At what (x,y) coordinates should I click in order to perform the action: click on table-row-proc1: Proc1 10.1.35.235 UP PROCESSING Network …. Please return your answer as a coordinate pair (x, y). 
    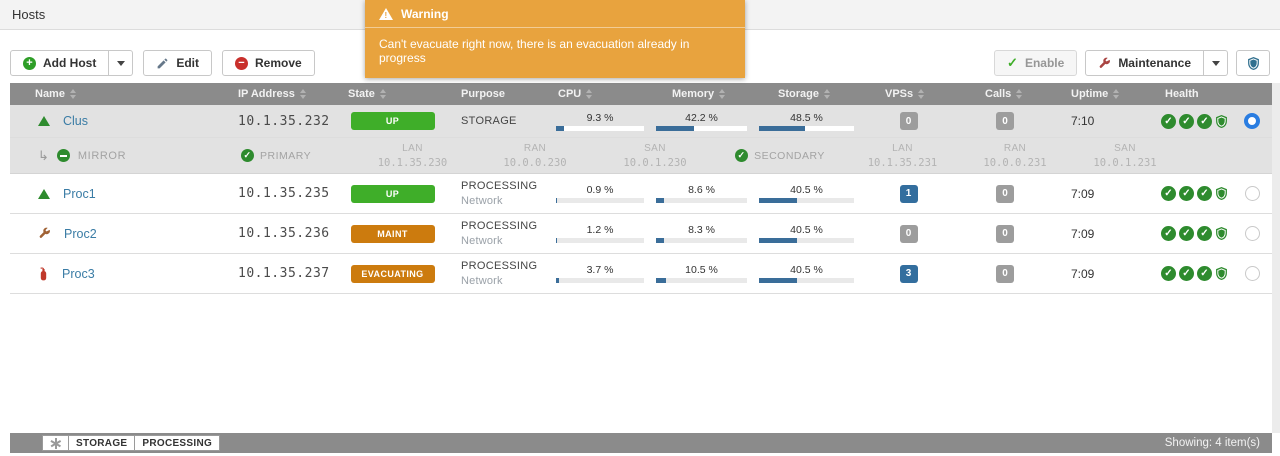
    Looking at the image, I should click on (641, 194).